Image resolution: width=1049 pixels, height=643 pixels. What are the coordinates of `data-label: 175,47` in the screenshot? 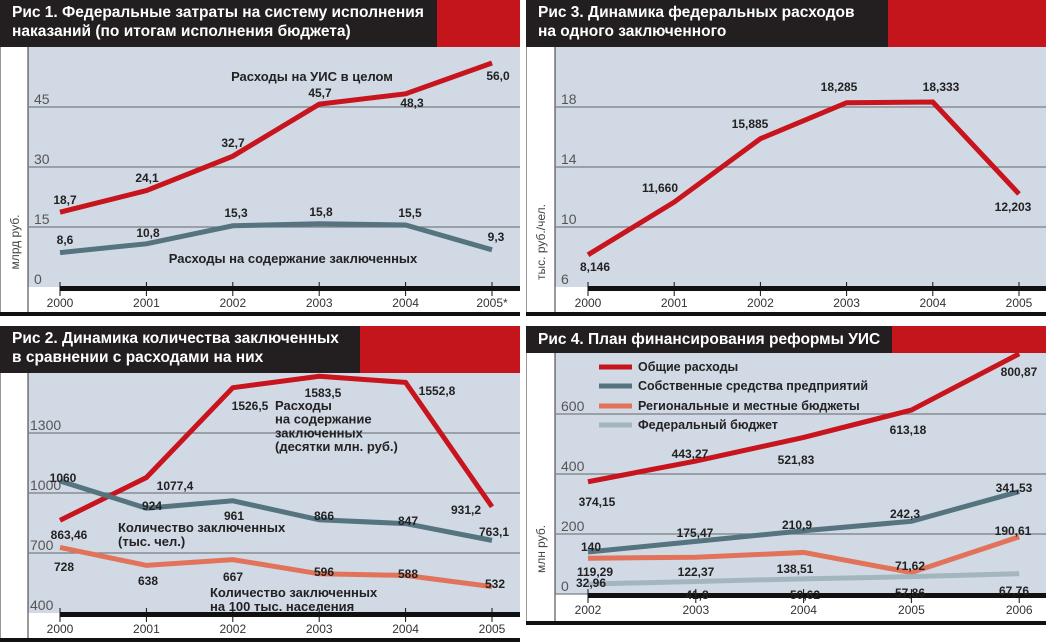 It's located at (695, 533).